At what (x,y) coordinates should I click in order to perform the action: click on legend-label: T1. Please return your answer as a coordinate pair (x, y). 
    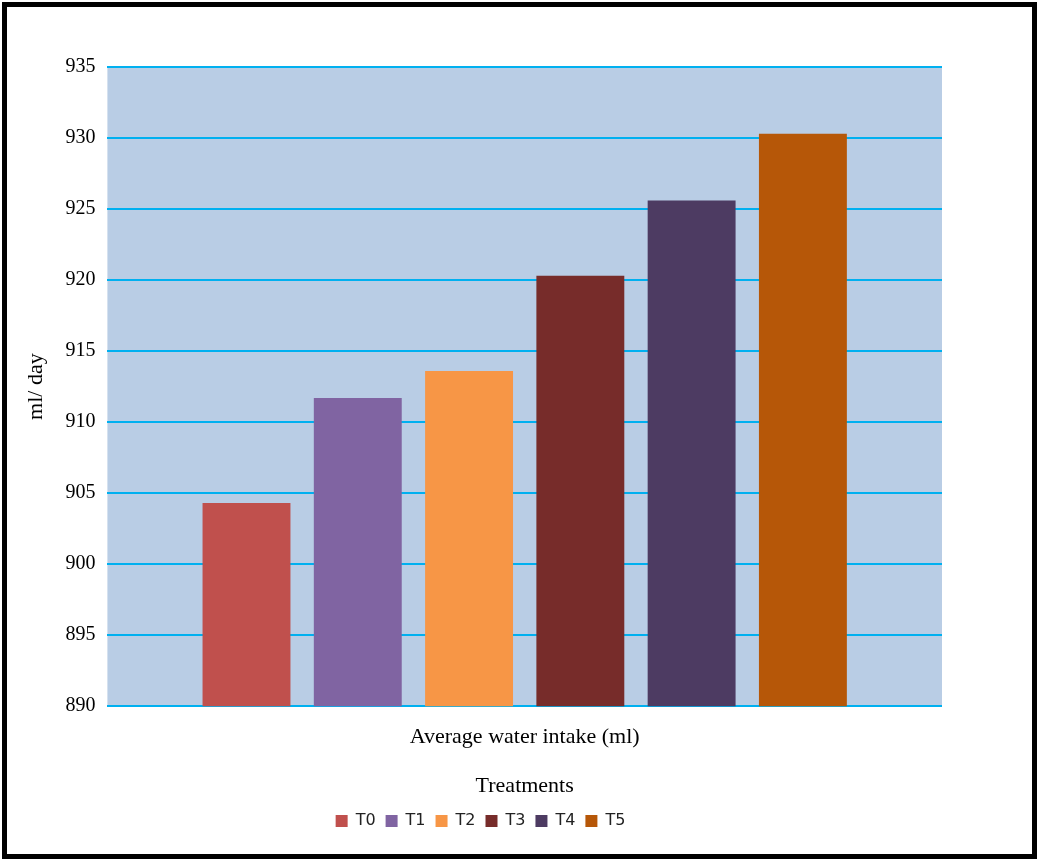
    Looking at the image, I should click on (415, 820).